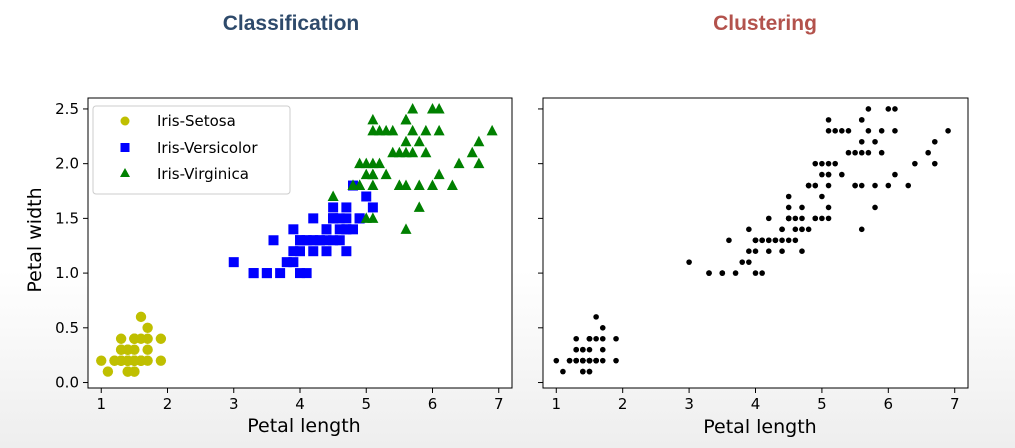 Image resolution: width=1015 pixels, height=448 pixels. Describe the element at coordinates (203, 174) in the screenshot. I see `legend-label-virginica: Iris-Virginica` at that location.